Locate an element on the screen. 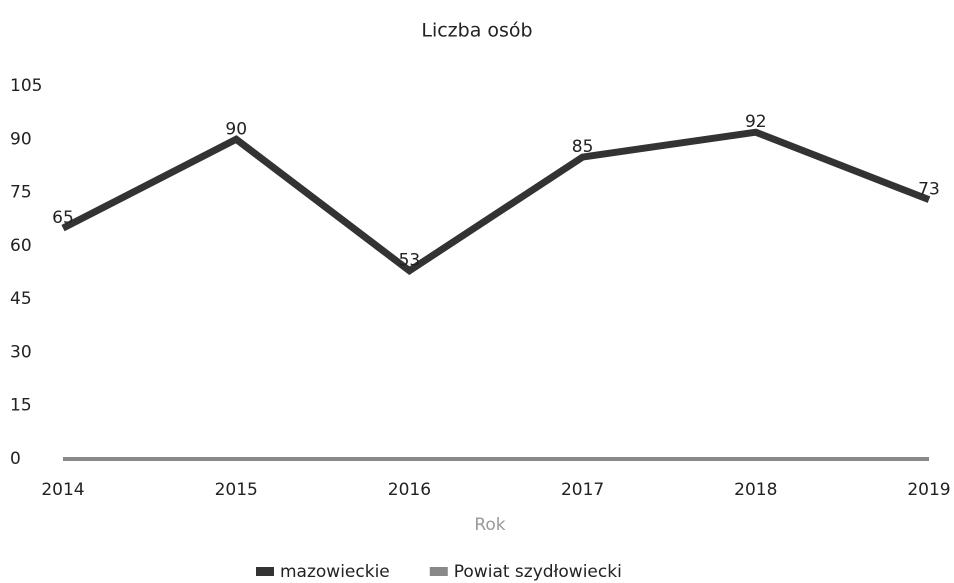 The width and height of the screenshot is (954, 583). y-tick-label: 15 is located at coordinates (21, 406).